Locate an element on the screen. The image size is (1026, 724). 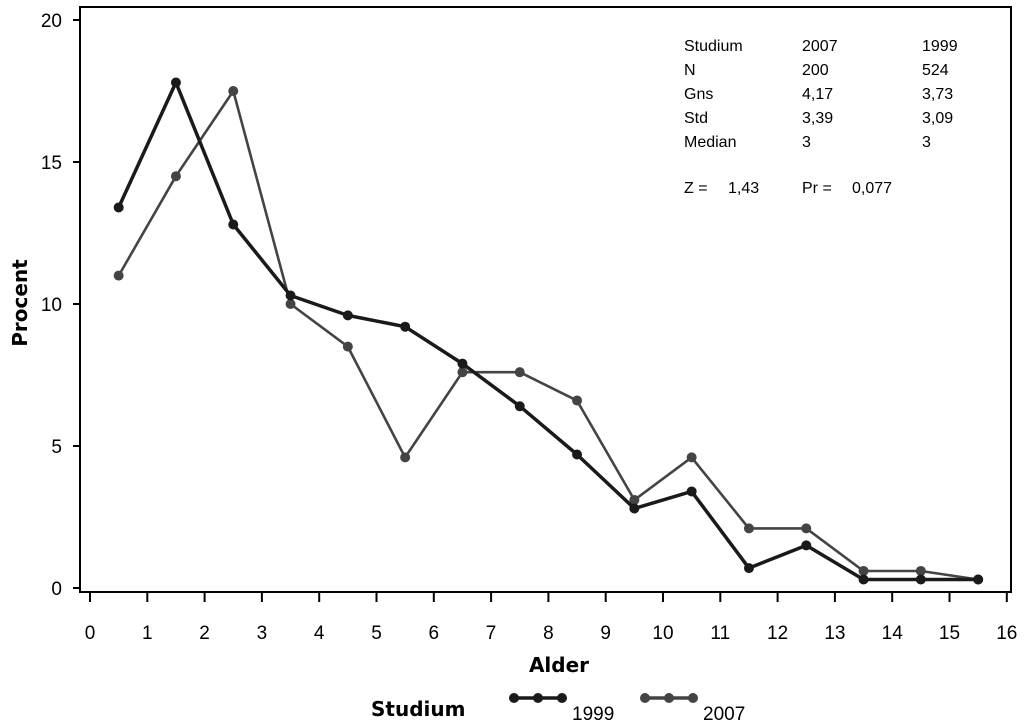
x-axis: 0 1 2 3 4 5 6 7 8 9 10 11 12 13 14 15 16 is located at coordinates (551, 618).